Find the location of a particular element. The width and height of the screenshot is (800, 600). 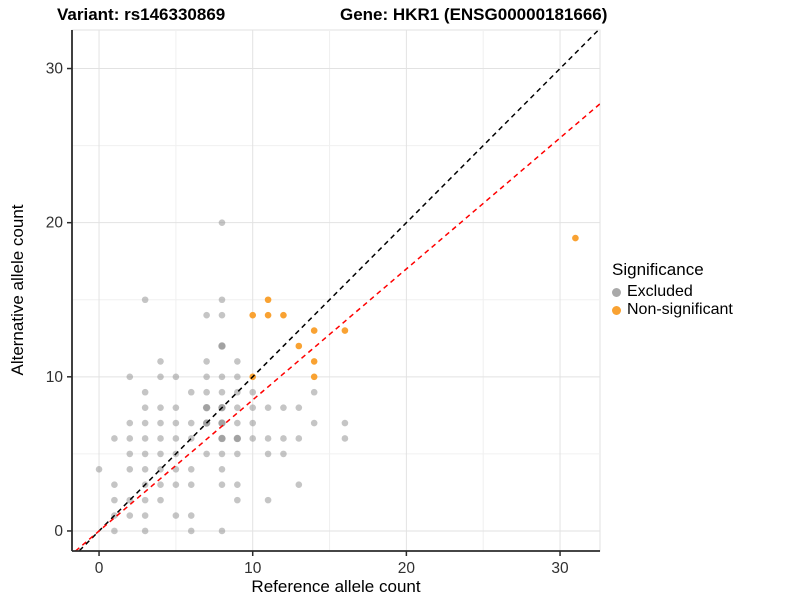

y-tick-label: 20 is located at coordinates (55, 223).